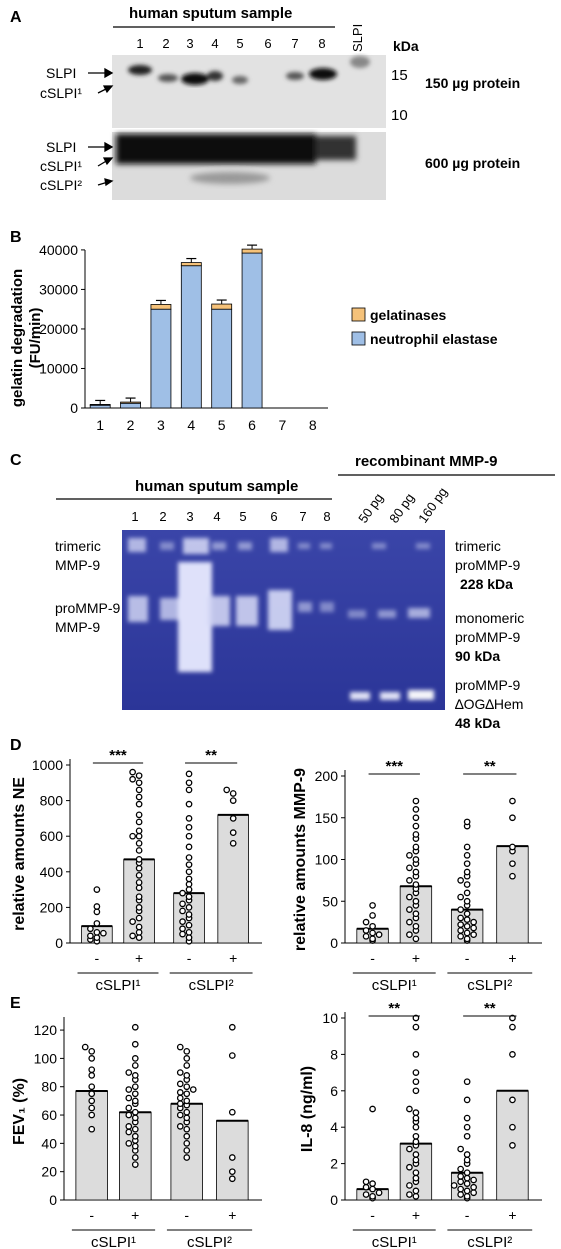  Describe the element at coordinates (330, 901) in the screenshot. I see `y-tick-label: 50` at that location.